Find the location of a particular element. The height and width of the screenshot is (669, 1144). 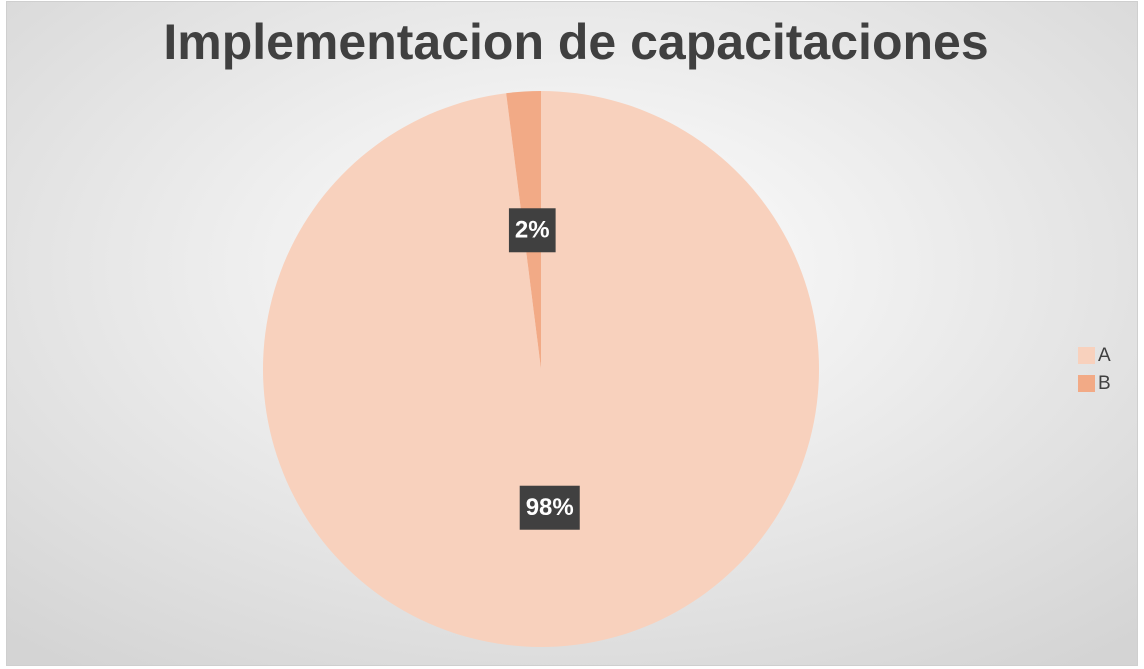

data-label-text: 2% is located at coordinates (532, 230).